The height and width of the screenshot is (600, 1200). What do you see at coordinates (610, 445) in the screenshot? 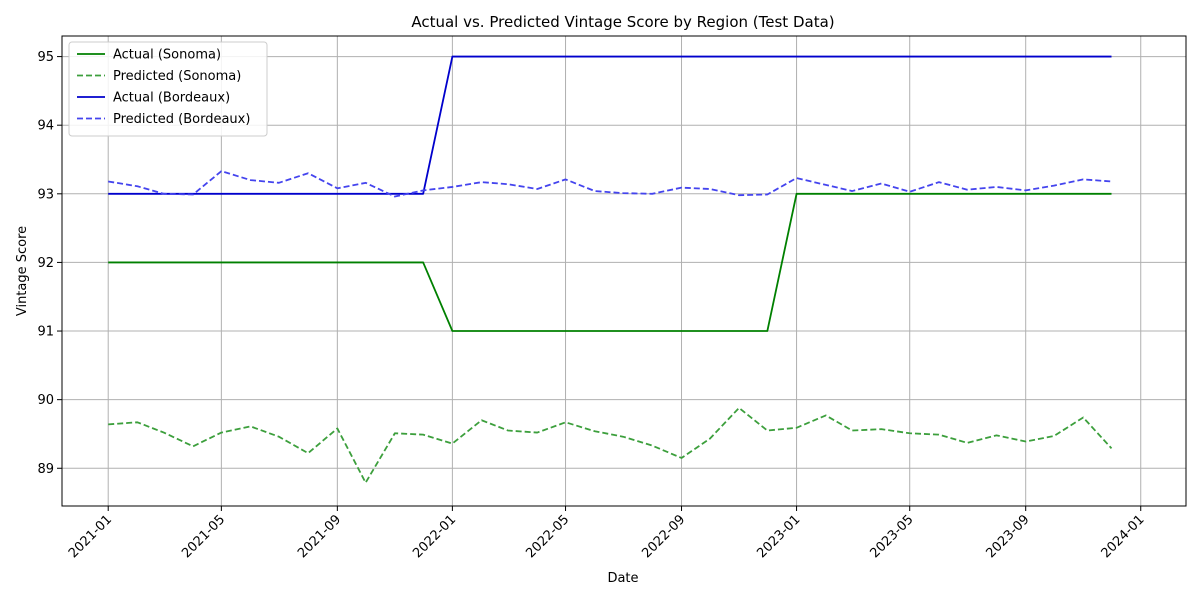
I see `series-line-predicted-sonoma` at bounding box center [610, 445].